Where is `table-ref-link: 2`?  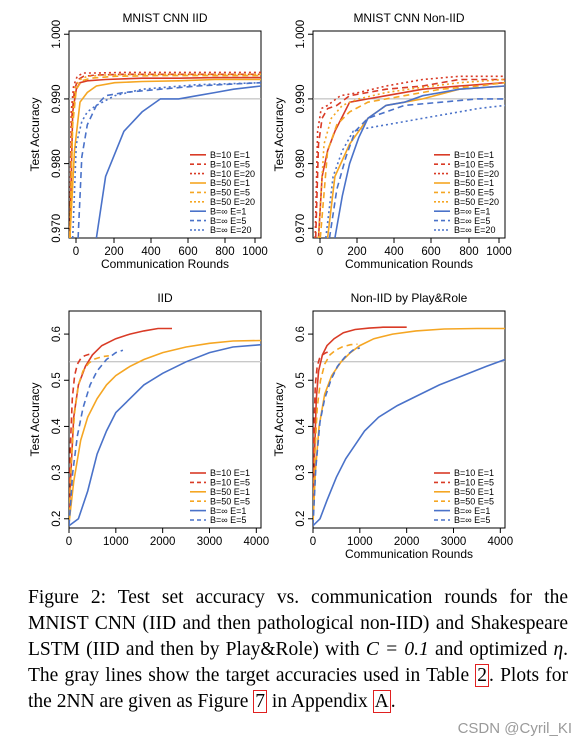 table-ref-link: 2 is located at coordinates (482, 675).